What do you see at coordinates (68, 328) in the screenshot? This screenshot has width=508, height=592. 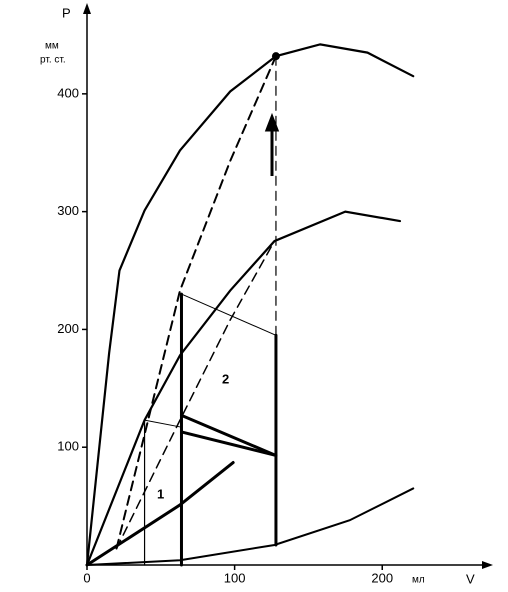 I see `y-tick-label: 200` at bounding box center [68, 328].